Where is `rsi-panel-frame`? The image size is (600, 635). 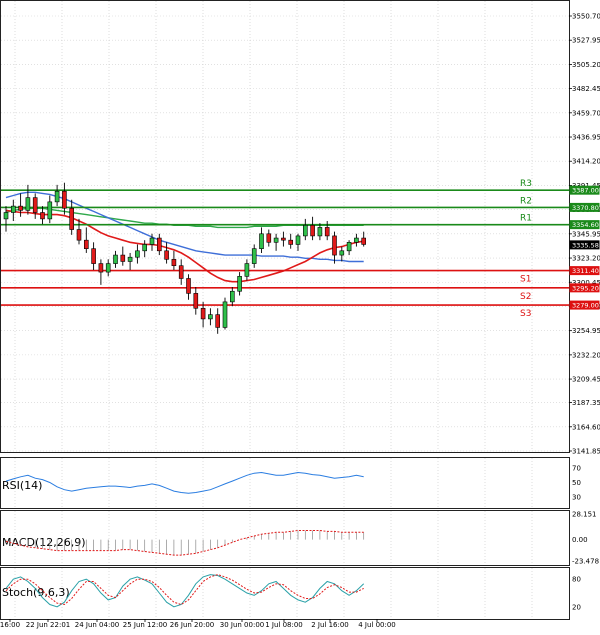
rsi-panel-frame is located at coordinates (285, 483).